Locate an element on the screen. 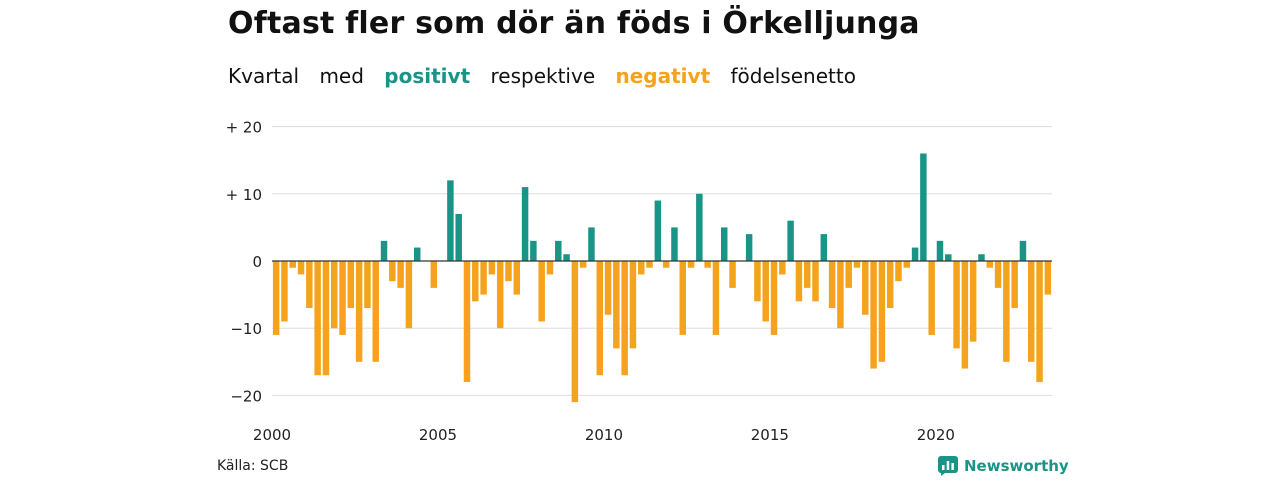  x-tick-label: 2000 is located at coordinates (272, 435).